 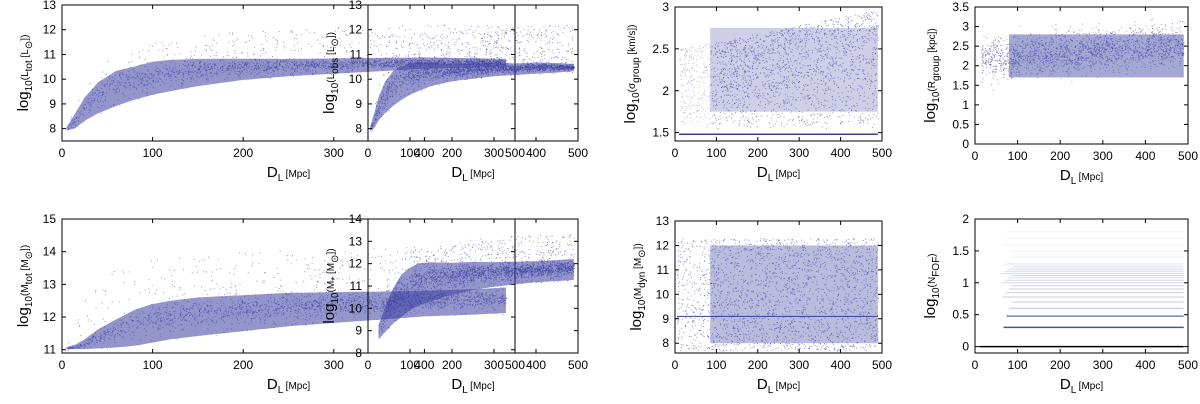 What do you see at coordinates (62, 153) in the screenshot?
I see `x-tick-label: 0` at bounding box center [62, 153].